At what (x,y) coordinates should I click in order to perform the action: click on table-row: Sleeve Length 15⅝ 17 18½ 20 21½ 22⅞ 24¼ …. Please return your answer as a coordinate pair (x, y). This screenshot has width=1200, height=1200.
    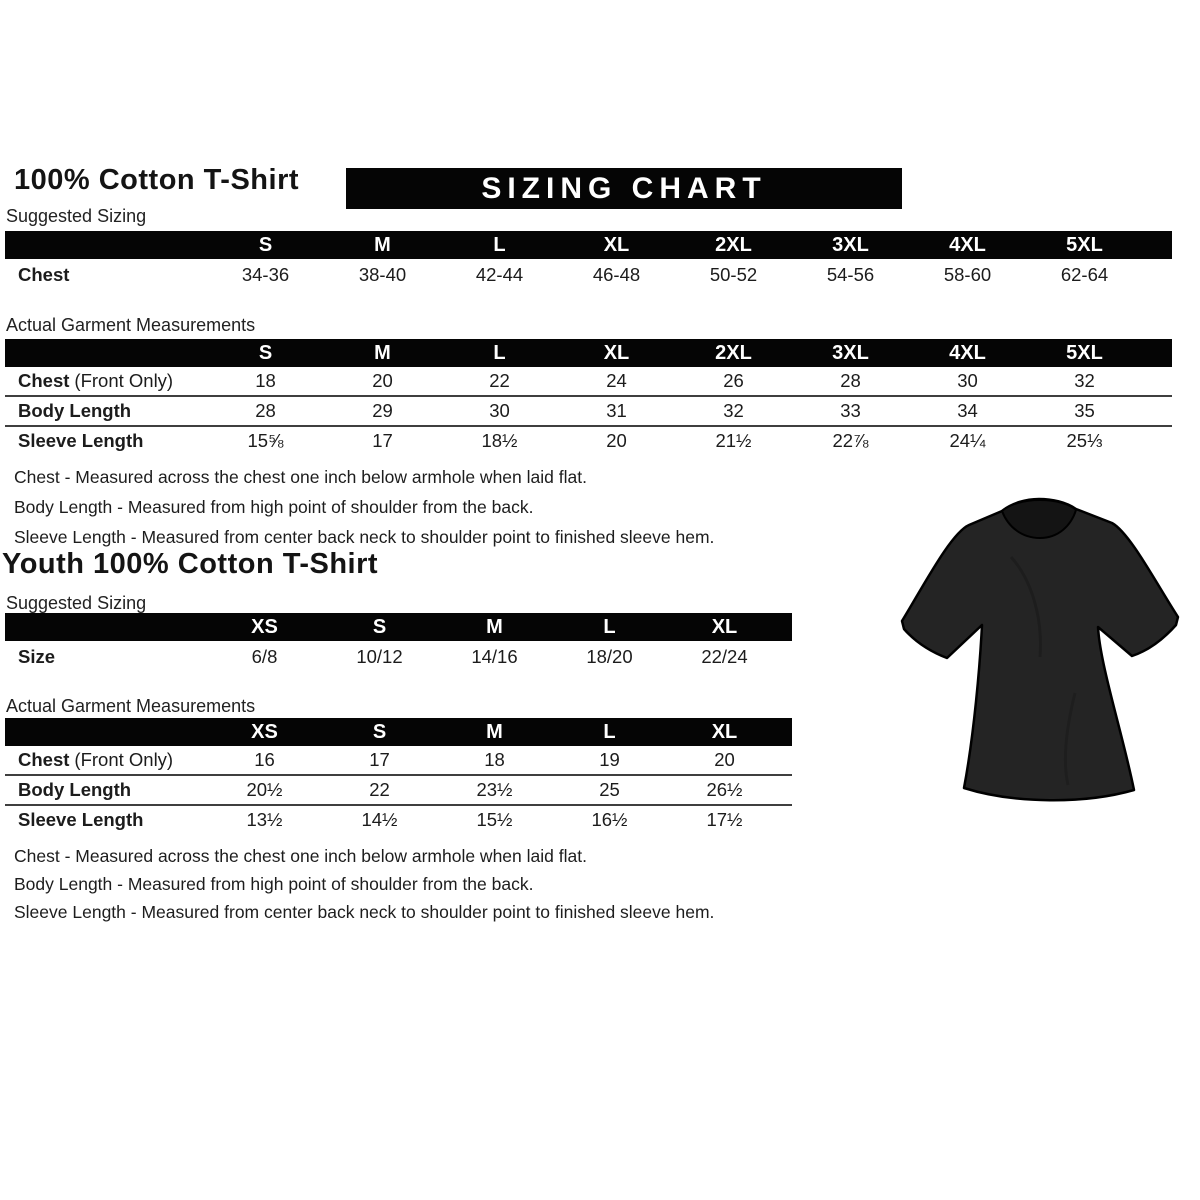
    Looking at the image, I should click on (588, 440).